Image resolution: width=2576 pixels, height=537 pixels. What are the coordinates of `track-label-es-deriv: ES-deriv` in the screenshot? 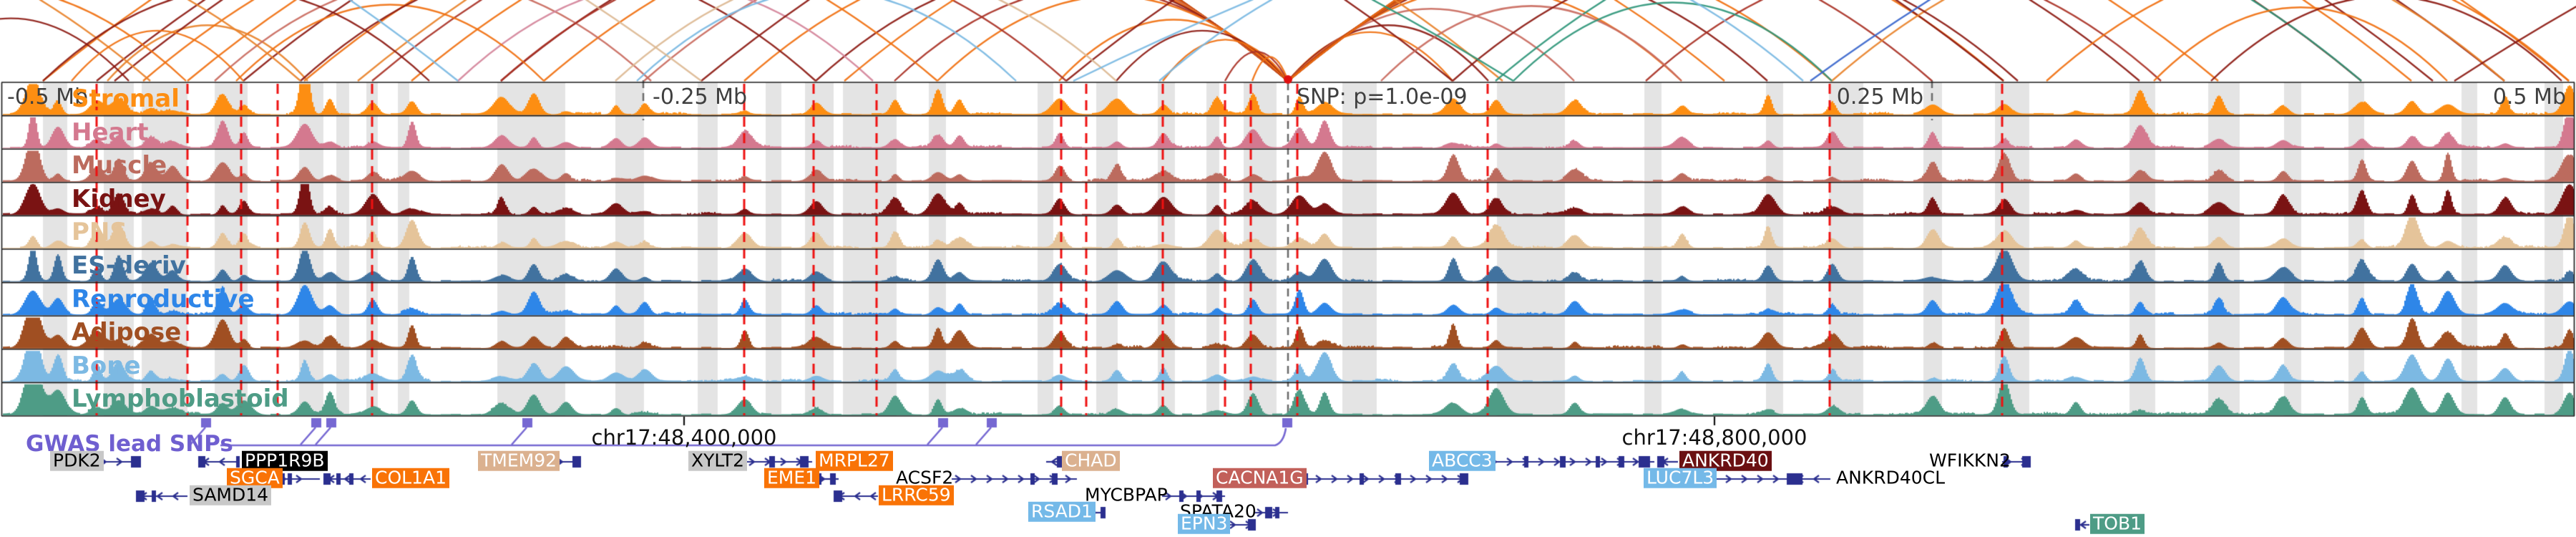 It's located at (129, 265).